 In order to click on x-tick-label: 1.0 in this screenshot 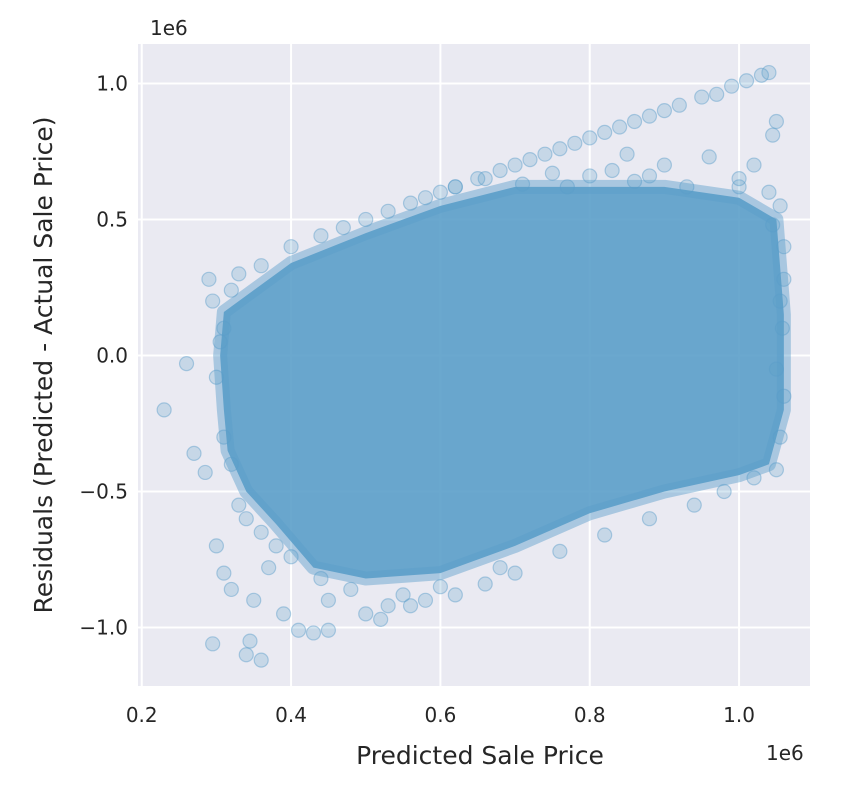, I will do `click(739, 715)`.